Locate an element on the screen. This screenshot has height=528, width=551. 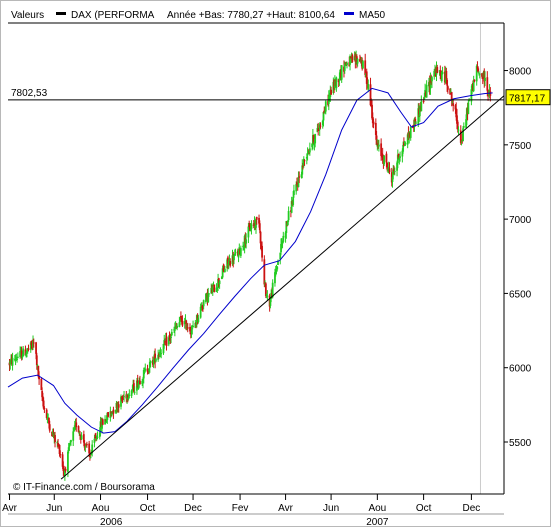
x-tick-label: Aou is located at coordinates (101, 508).